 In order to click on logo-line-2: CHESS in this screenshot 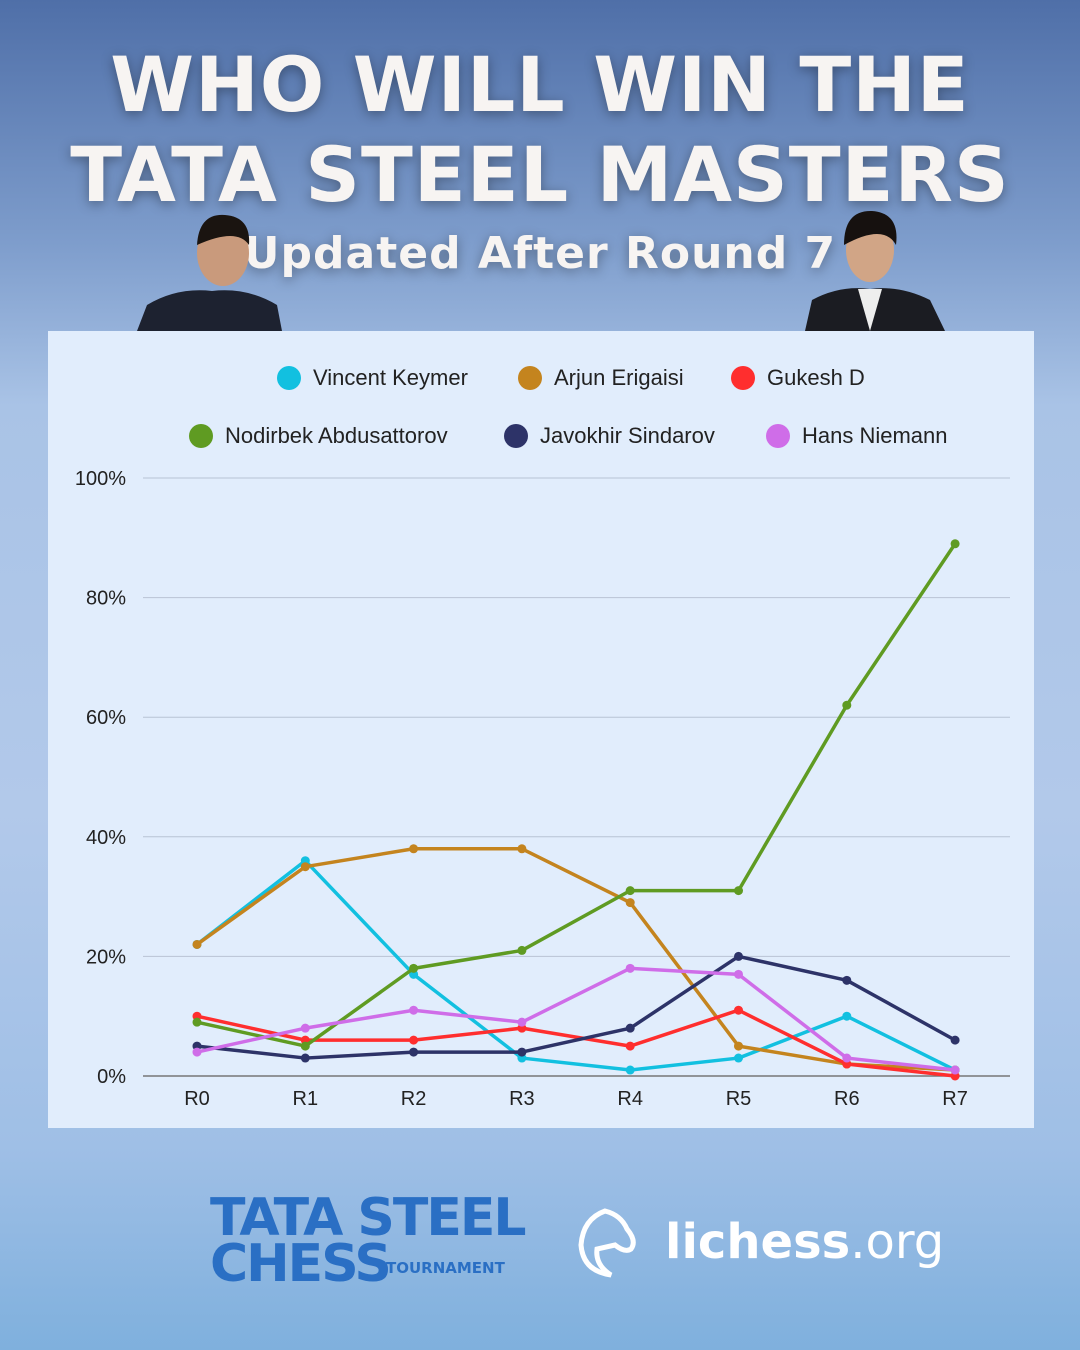, I will do `click(301, 1264)`.